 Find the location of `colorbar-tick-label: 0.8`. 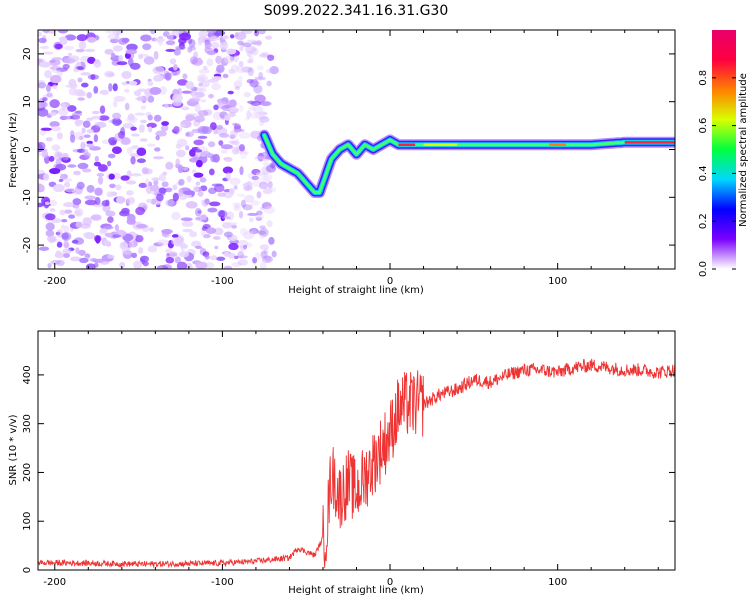

colorbar-tick-label: 0.8 is located at coordinates (703, 78).